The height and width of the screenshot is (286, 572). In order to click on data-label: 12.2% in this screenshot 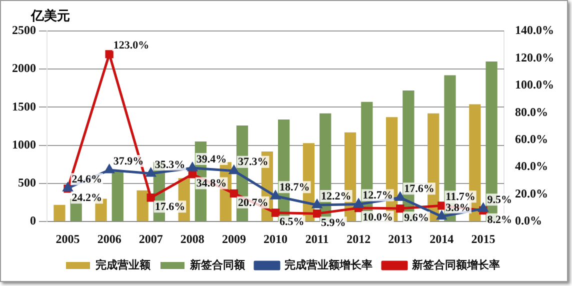, I will do `click(336, 196)`.